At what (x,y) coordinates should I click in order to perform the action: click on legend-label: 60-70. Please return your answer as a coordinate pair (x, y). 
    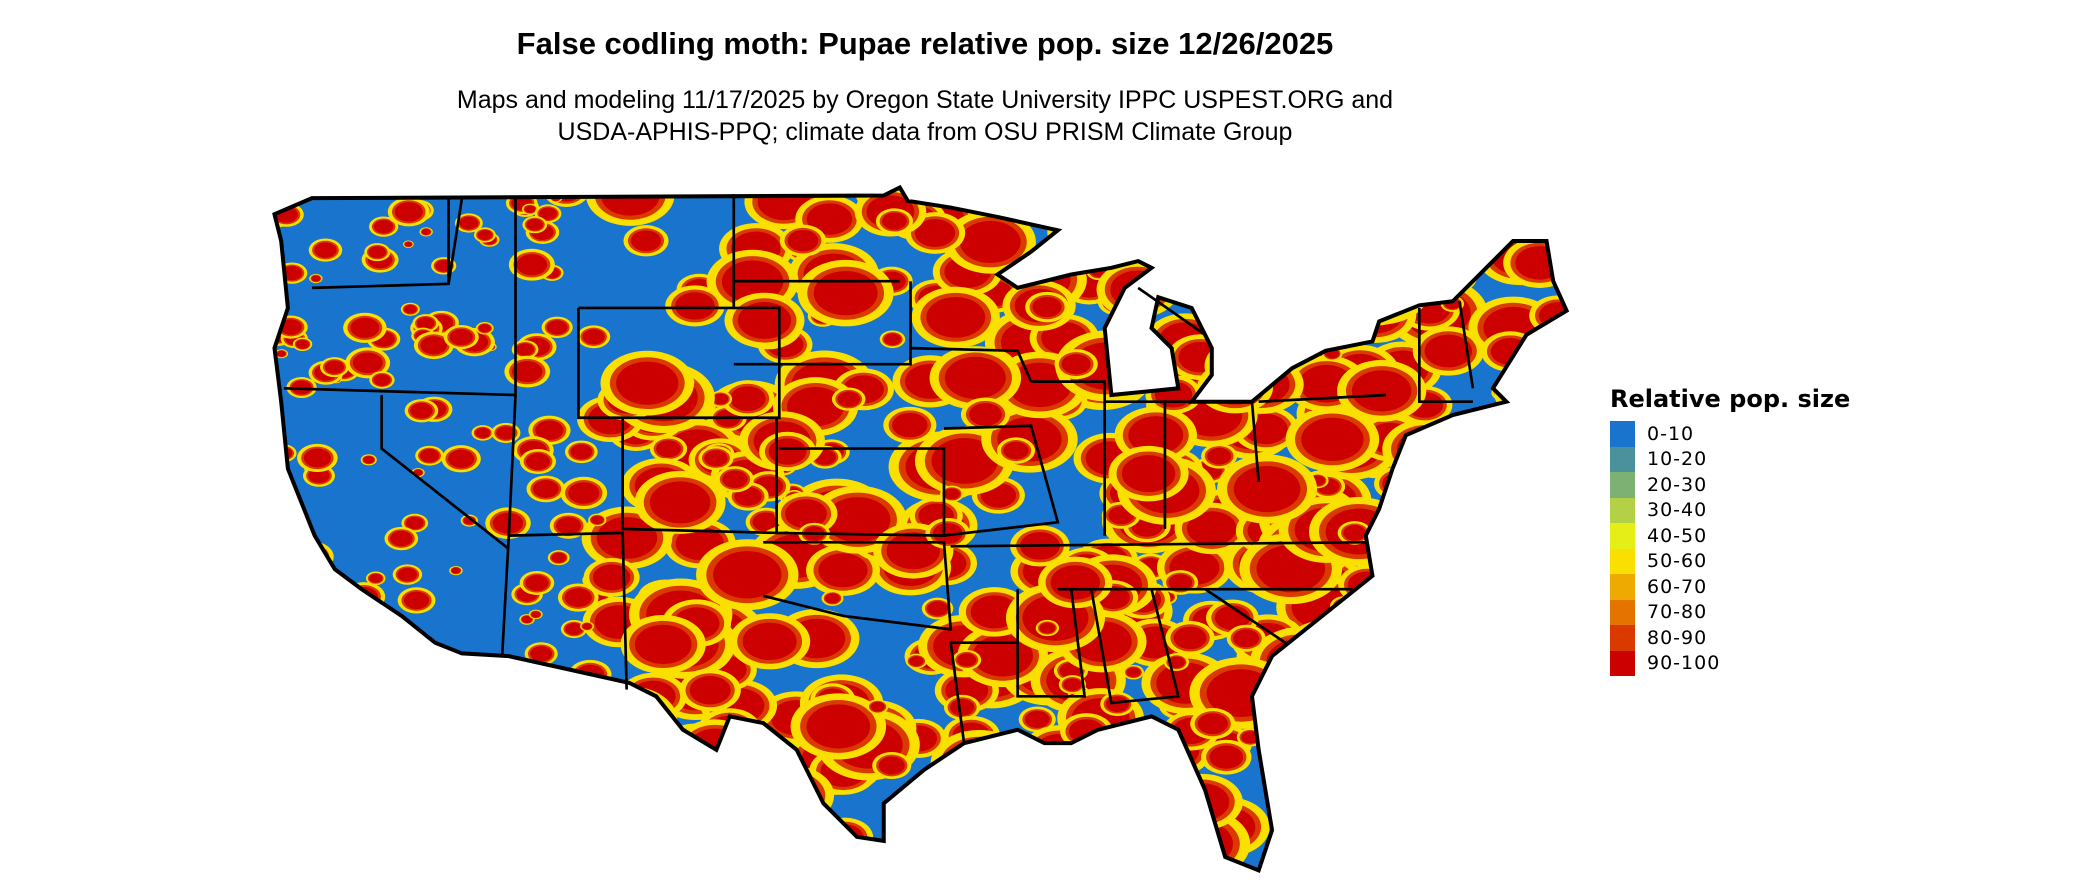
    Looking at the image, I should click on (1677, 586).